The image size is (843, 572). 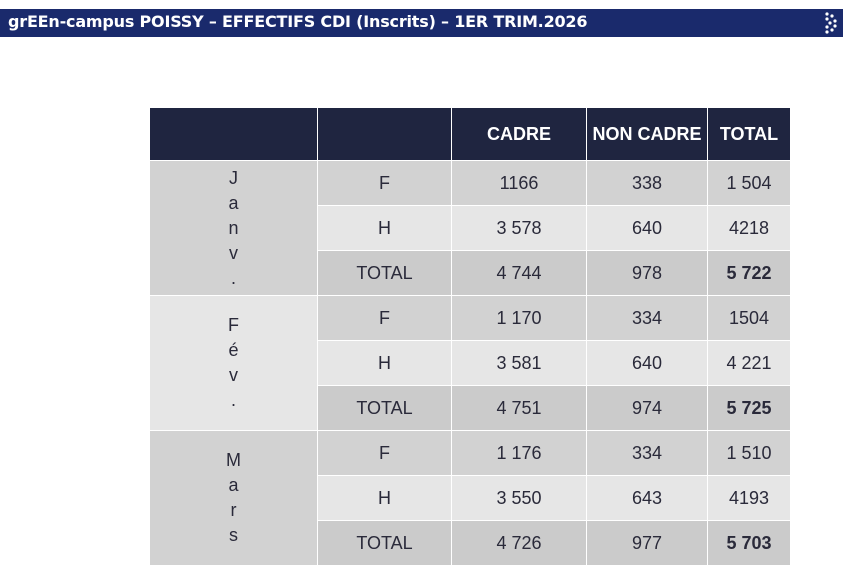 What do you see at coordinates (233, 460) in the screenshot?
I see `month-letter: M` at bounding box center [233, 460].